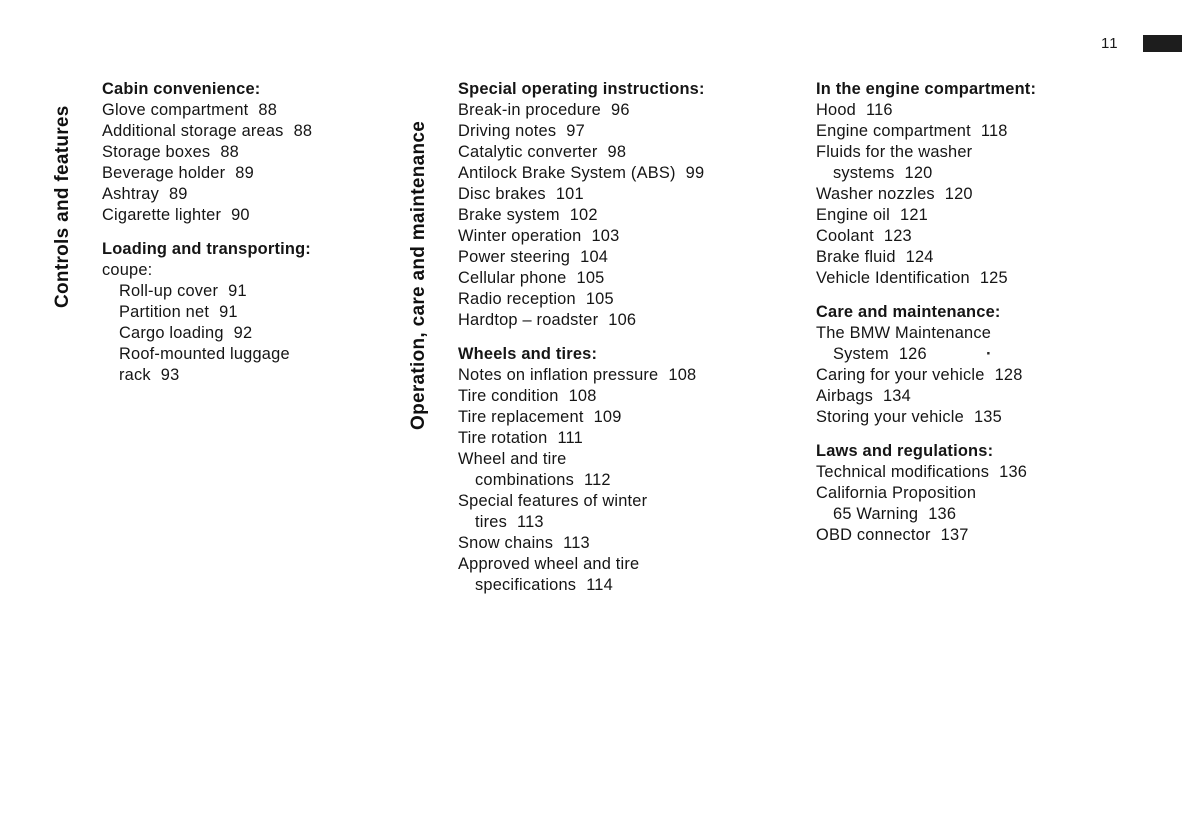 The width and height of the screenshot is (1182, 827). What do you see at coordinates (581, 89) in the screenshot?
I see `section-heading: Special operating instructions:` at bounding box center [581, 89].